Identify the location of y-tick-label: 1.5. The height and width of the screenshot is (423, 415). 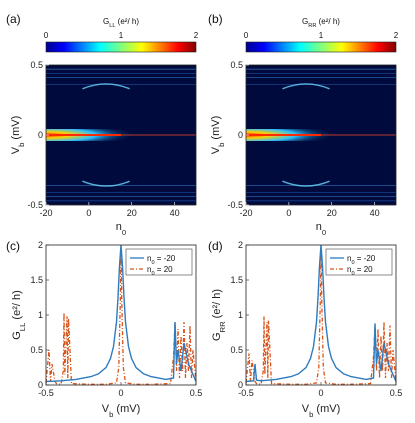
(36, 280).